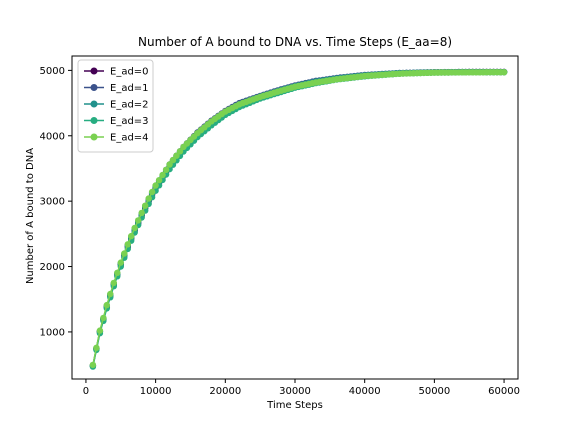 The image size is (576, 432). I want to click on x-tick-label: 40000, so click(365, 391).